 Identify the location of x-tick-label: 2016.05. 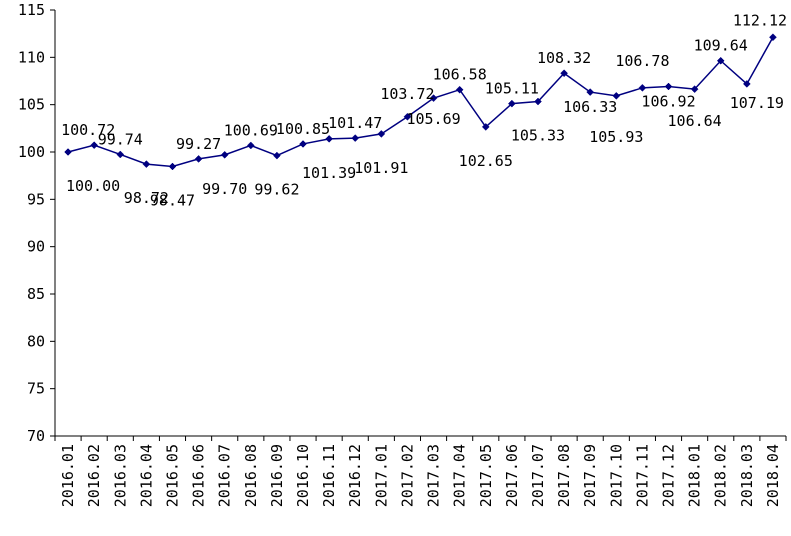
(172, 475).